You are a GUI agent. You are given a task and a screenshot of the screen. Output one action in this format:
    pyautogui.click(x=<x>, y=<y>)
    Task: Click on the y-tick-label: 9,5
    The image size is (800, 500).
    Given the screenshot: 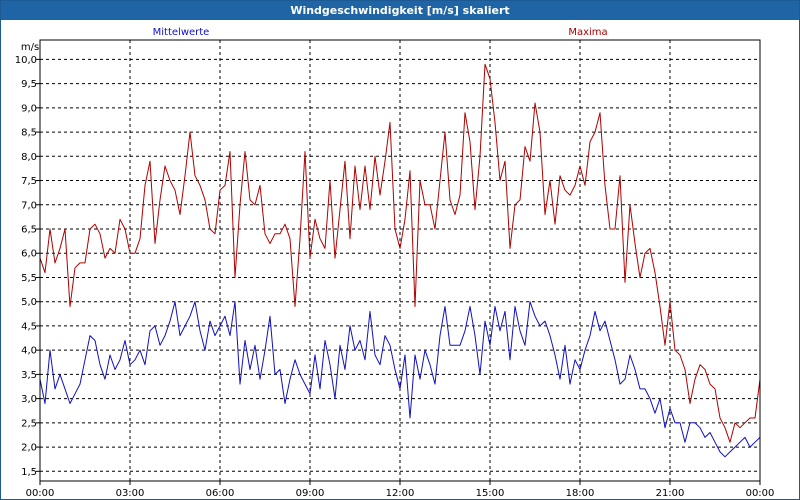 What is the action you would take?
    pyautogui.click(x=29, y=84)
    